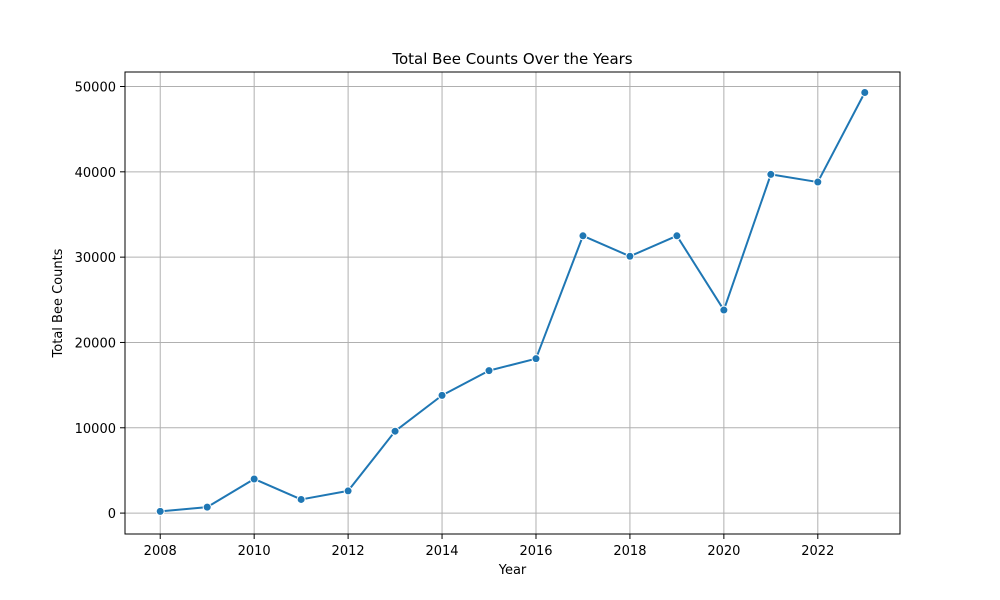 The image size is (1000, 600). I want to click on x-tick-label: 2010, so click(254, 551).